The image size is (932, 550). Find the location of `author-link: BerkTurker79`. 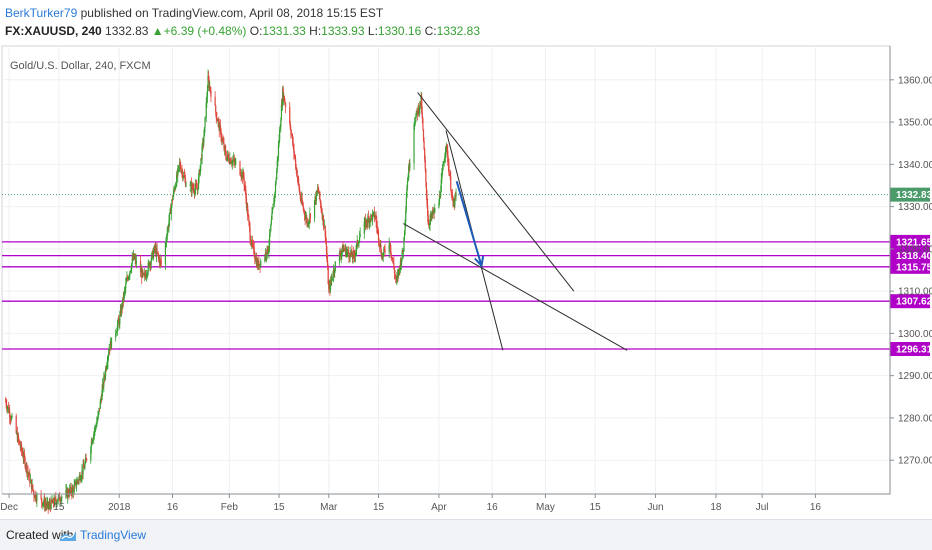

author-link: BerkTurker79 is located at coordinates (41, 13).